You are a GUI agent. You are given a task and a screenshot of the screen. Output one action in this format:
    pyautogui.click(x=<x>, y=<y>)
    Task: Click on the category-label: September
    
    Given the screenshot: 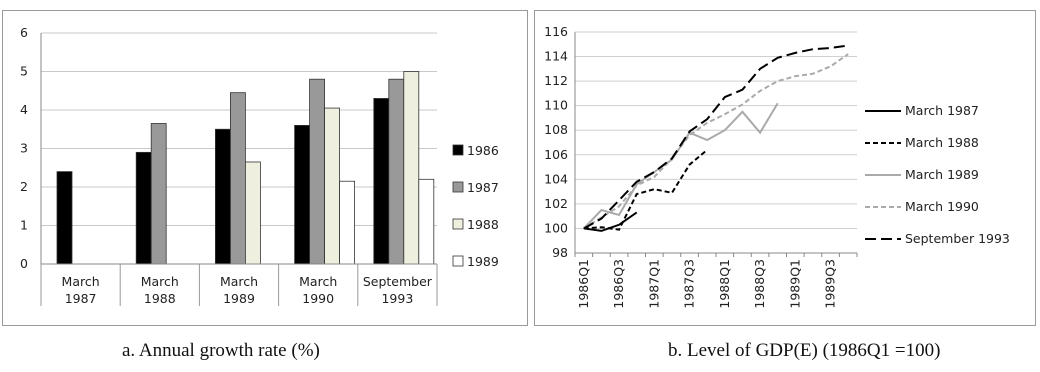 What is the action you would take?
    pyautogui.click(x=398, y=281)
    